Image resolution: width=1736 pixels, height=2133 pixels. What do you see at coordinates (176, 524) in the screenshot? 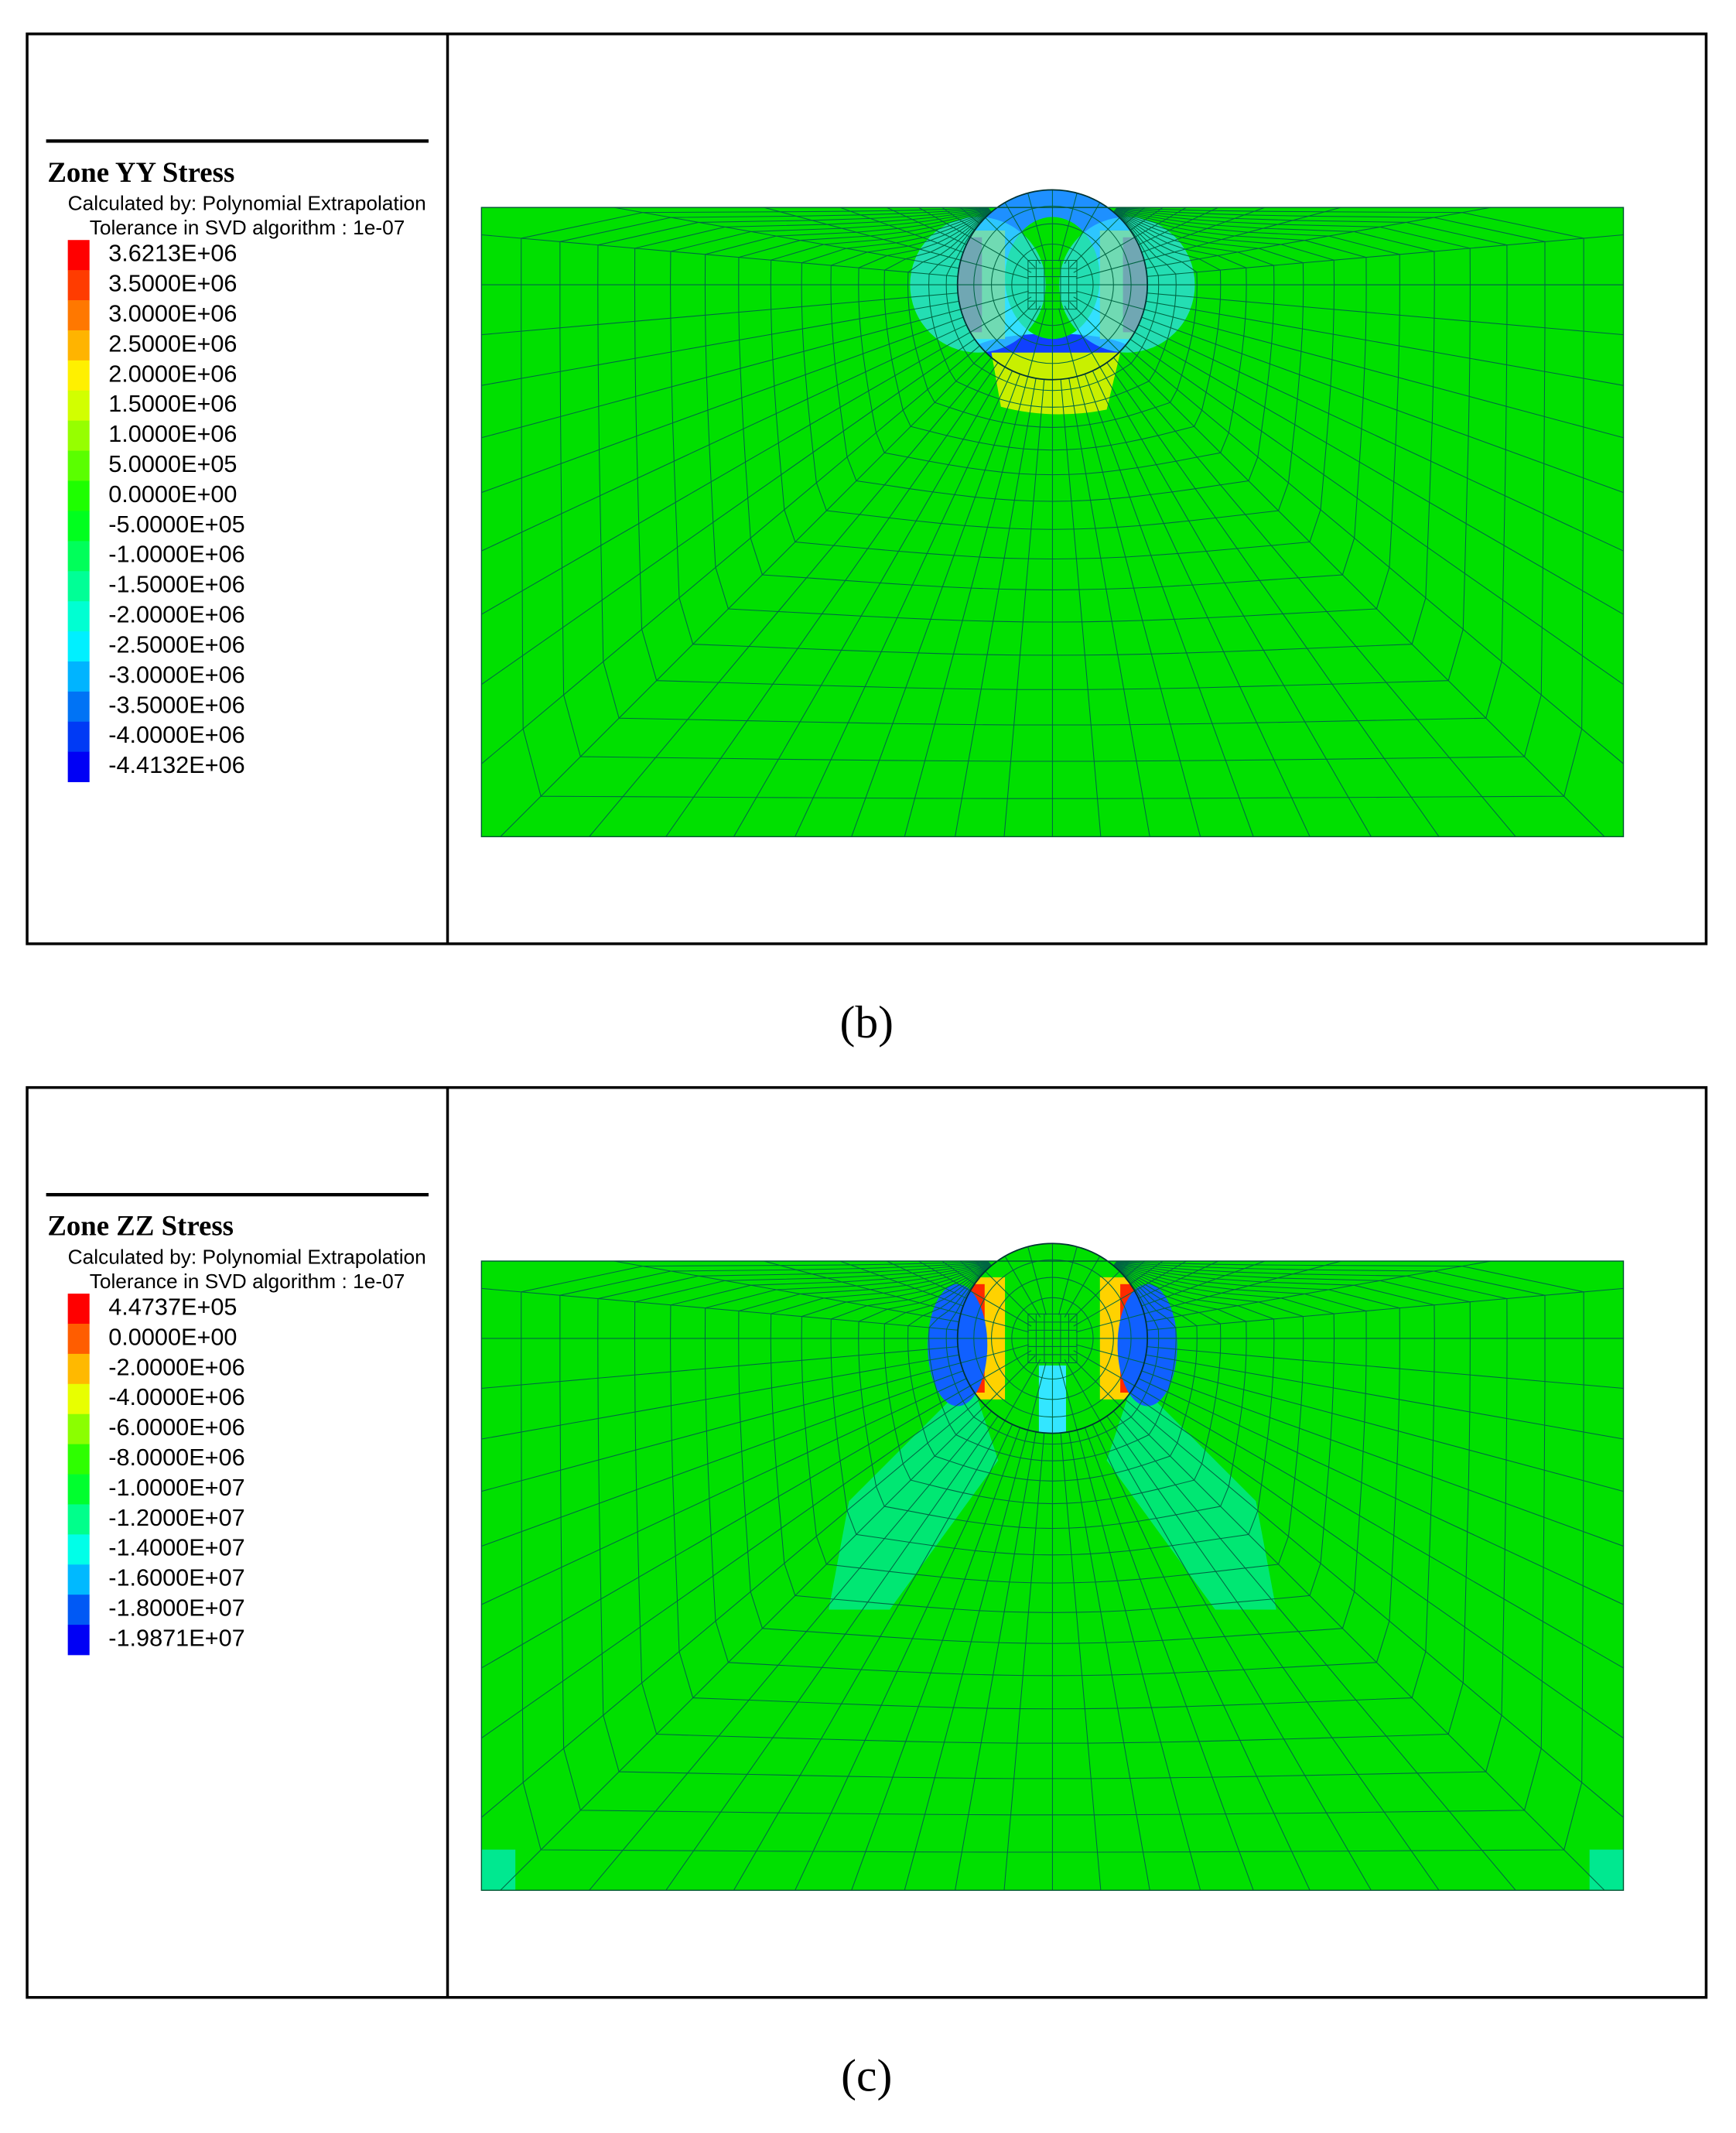
I see `legend-label: -5.0000E+05` at bounding box center [176, 524].